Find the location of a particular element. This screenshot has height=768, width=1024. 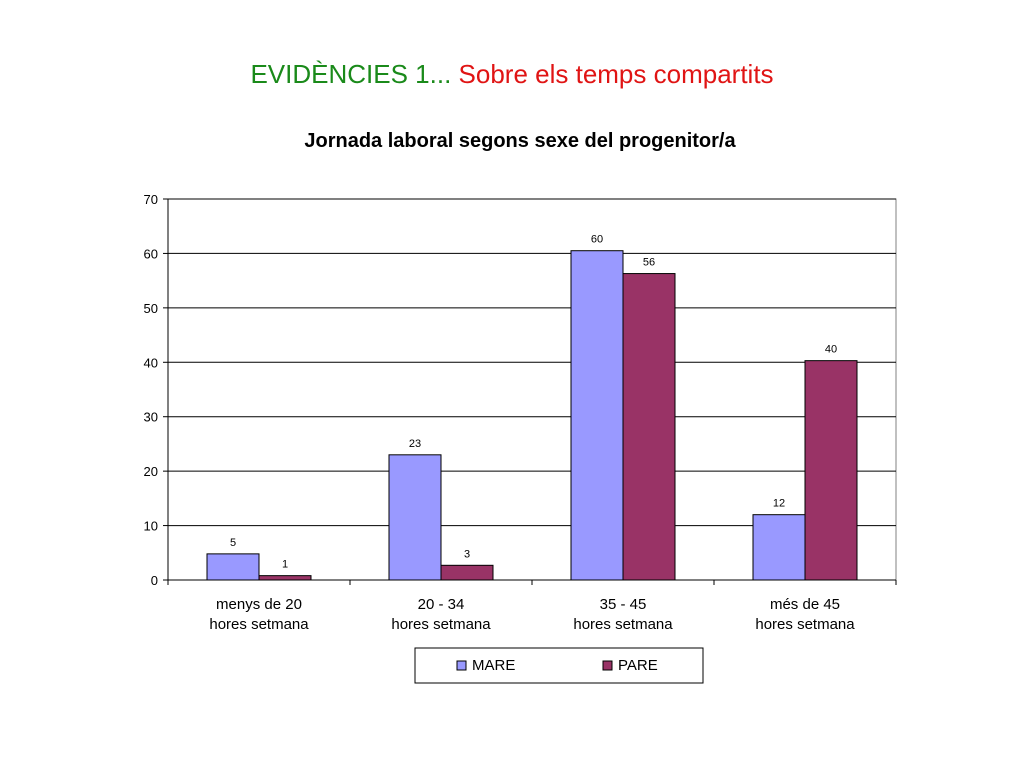

data-label: 12 is located at coordinates (779, 504).